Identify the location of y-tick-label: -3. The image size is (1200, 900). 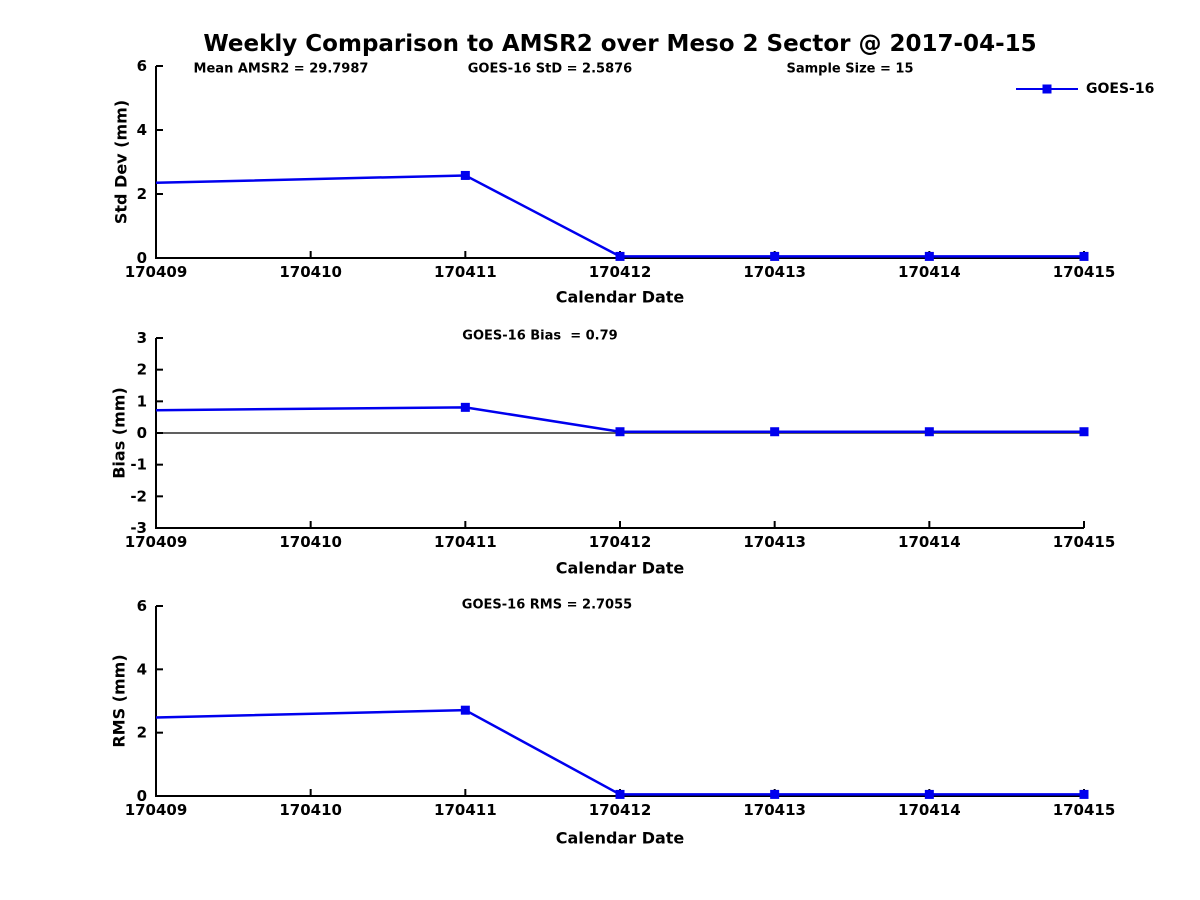
(138, 528).